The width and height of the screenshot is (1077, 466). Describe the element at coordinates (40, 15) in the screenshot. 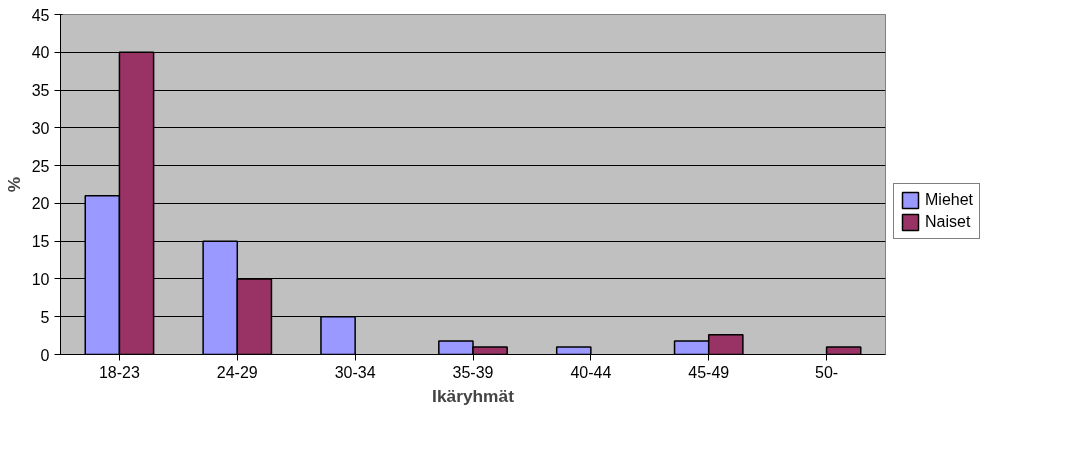

I see `y-tick-label: 45` at that location.